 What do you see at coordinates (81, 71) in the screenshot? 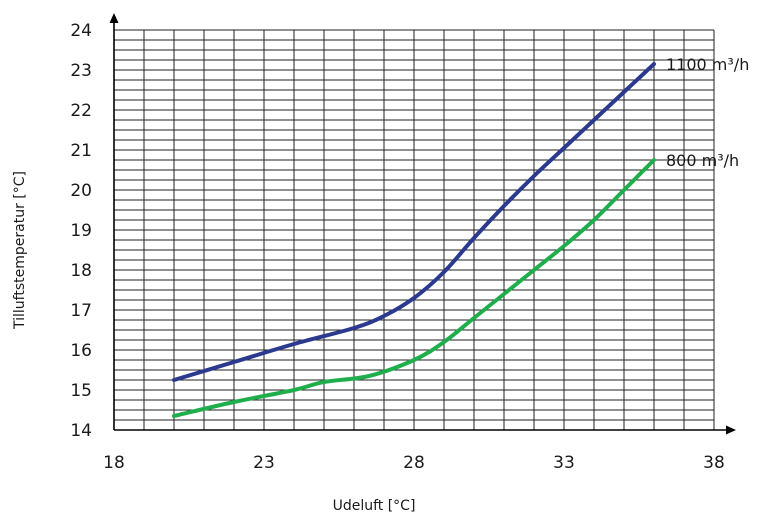
I see `y-tick-label: 23` at bounding box center [81, 71].